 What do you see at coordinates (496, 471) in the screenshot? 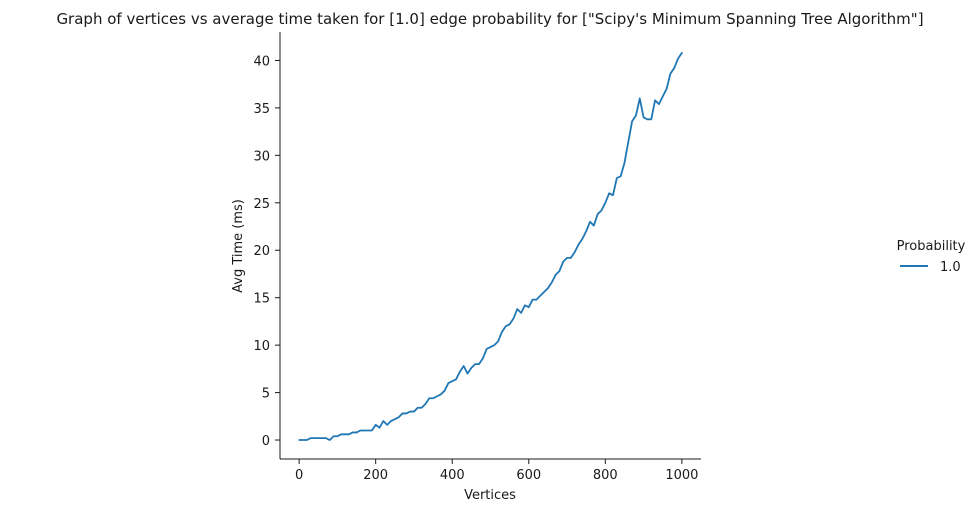
I see `x-axis-ticks: 0 200 400 600 800 1000` at bounding box center [496, 471].